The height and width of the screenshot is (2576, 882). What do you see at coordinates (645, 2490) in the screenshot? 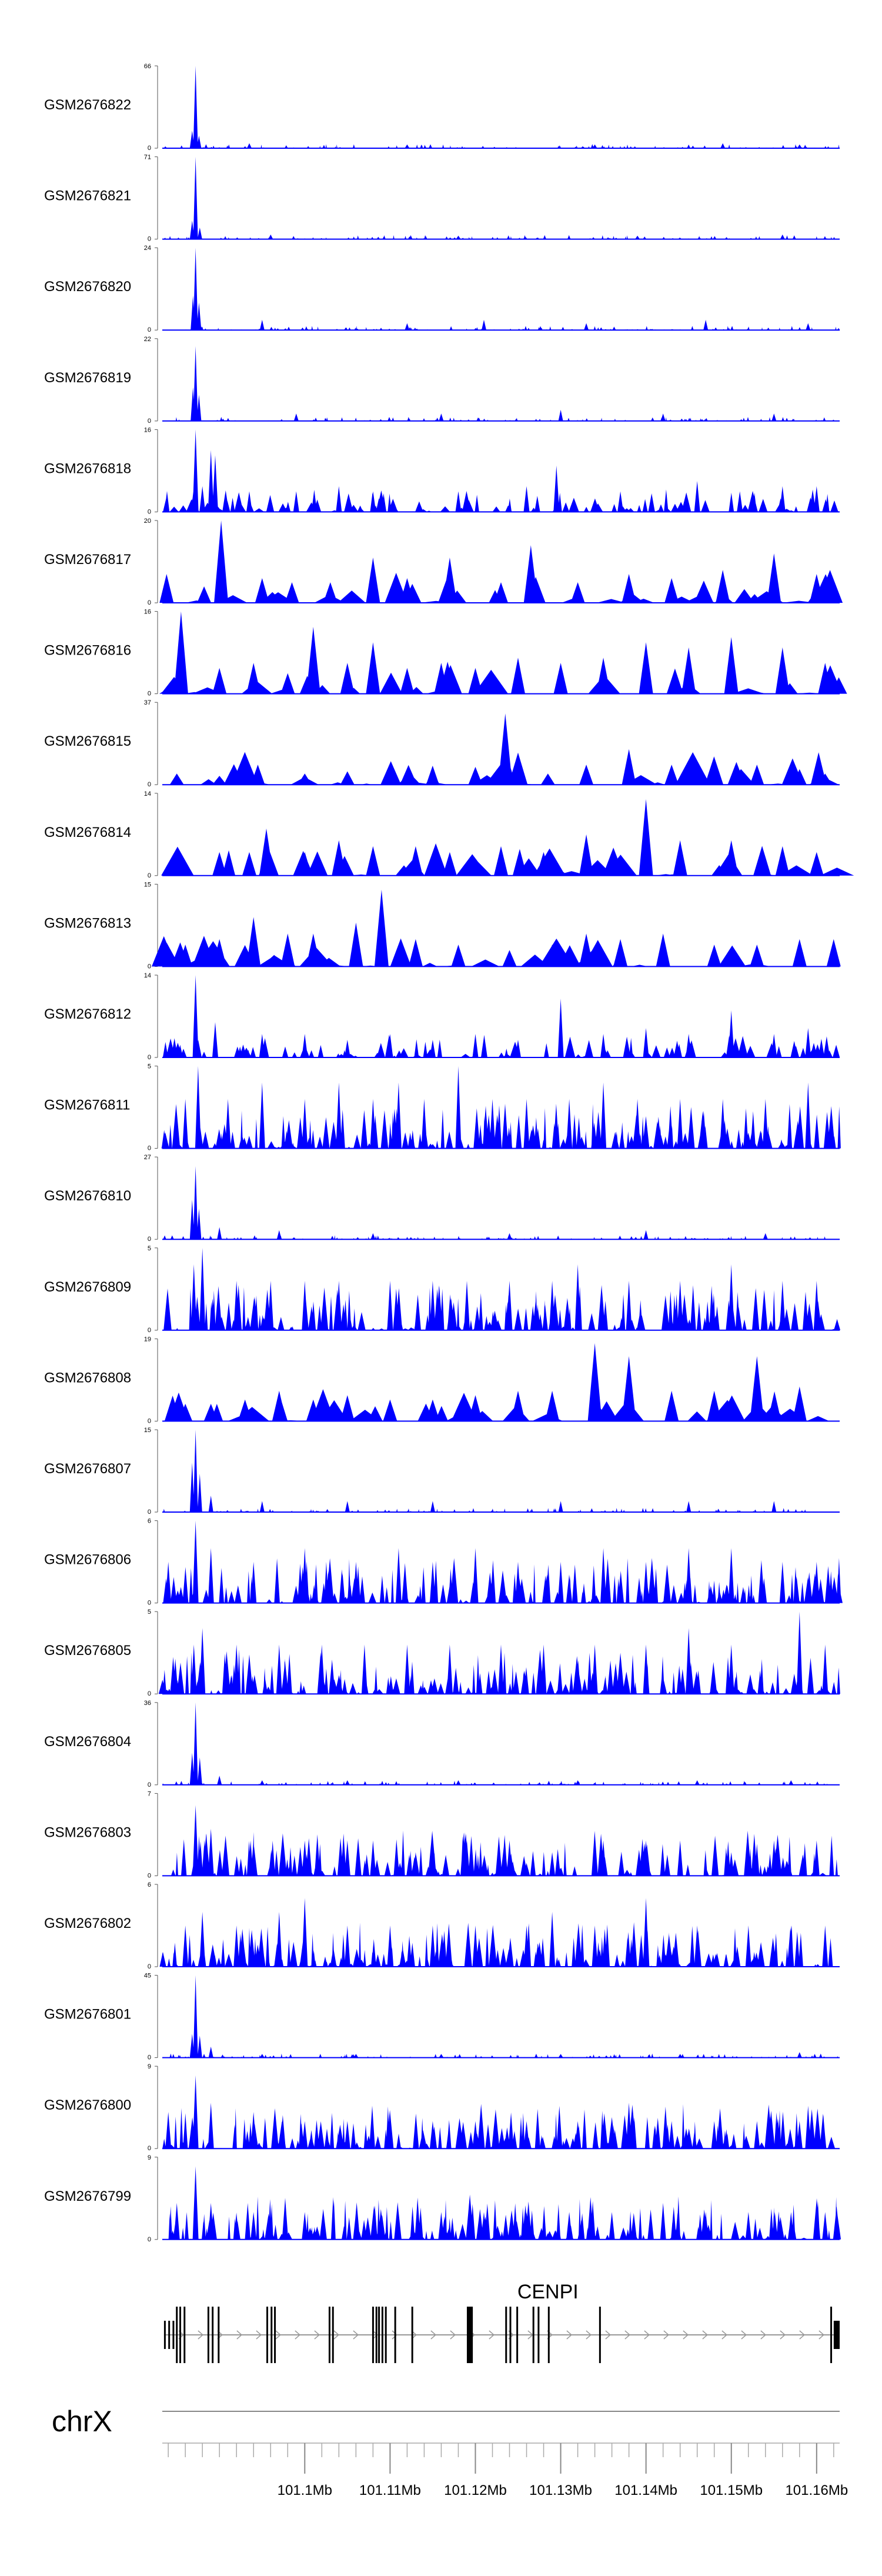
I see `axis-tick-label: 101.14Mb` at bounding box center [645, 2490].